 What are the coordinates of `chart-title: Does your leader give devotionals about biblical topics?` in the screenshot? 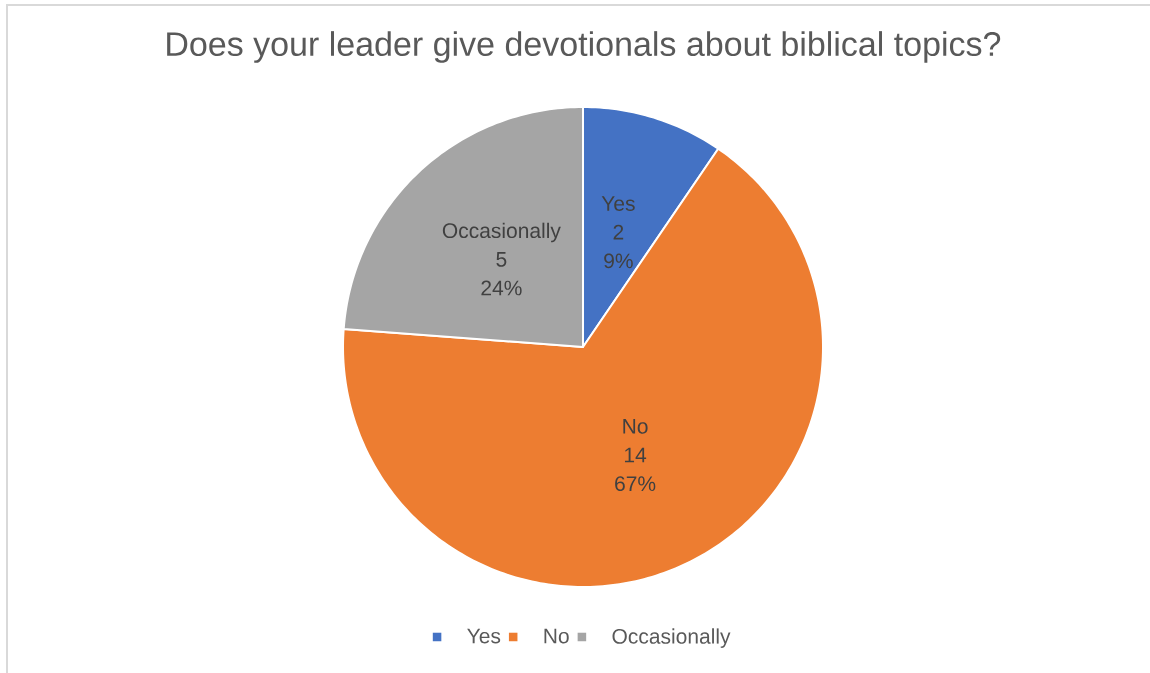 It's located at (584, 47).